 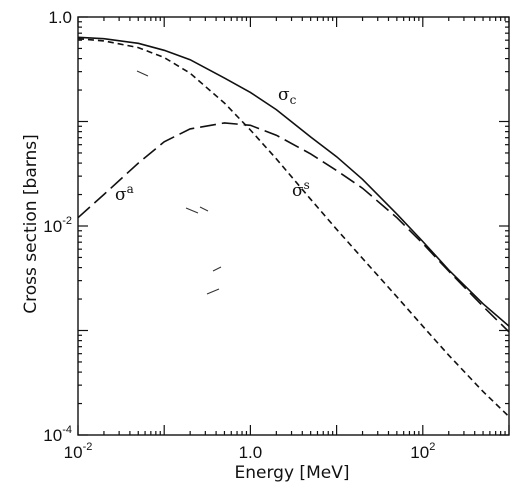 I want to click on y-tick-label: 10⁻², so click(x=57, y=225).